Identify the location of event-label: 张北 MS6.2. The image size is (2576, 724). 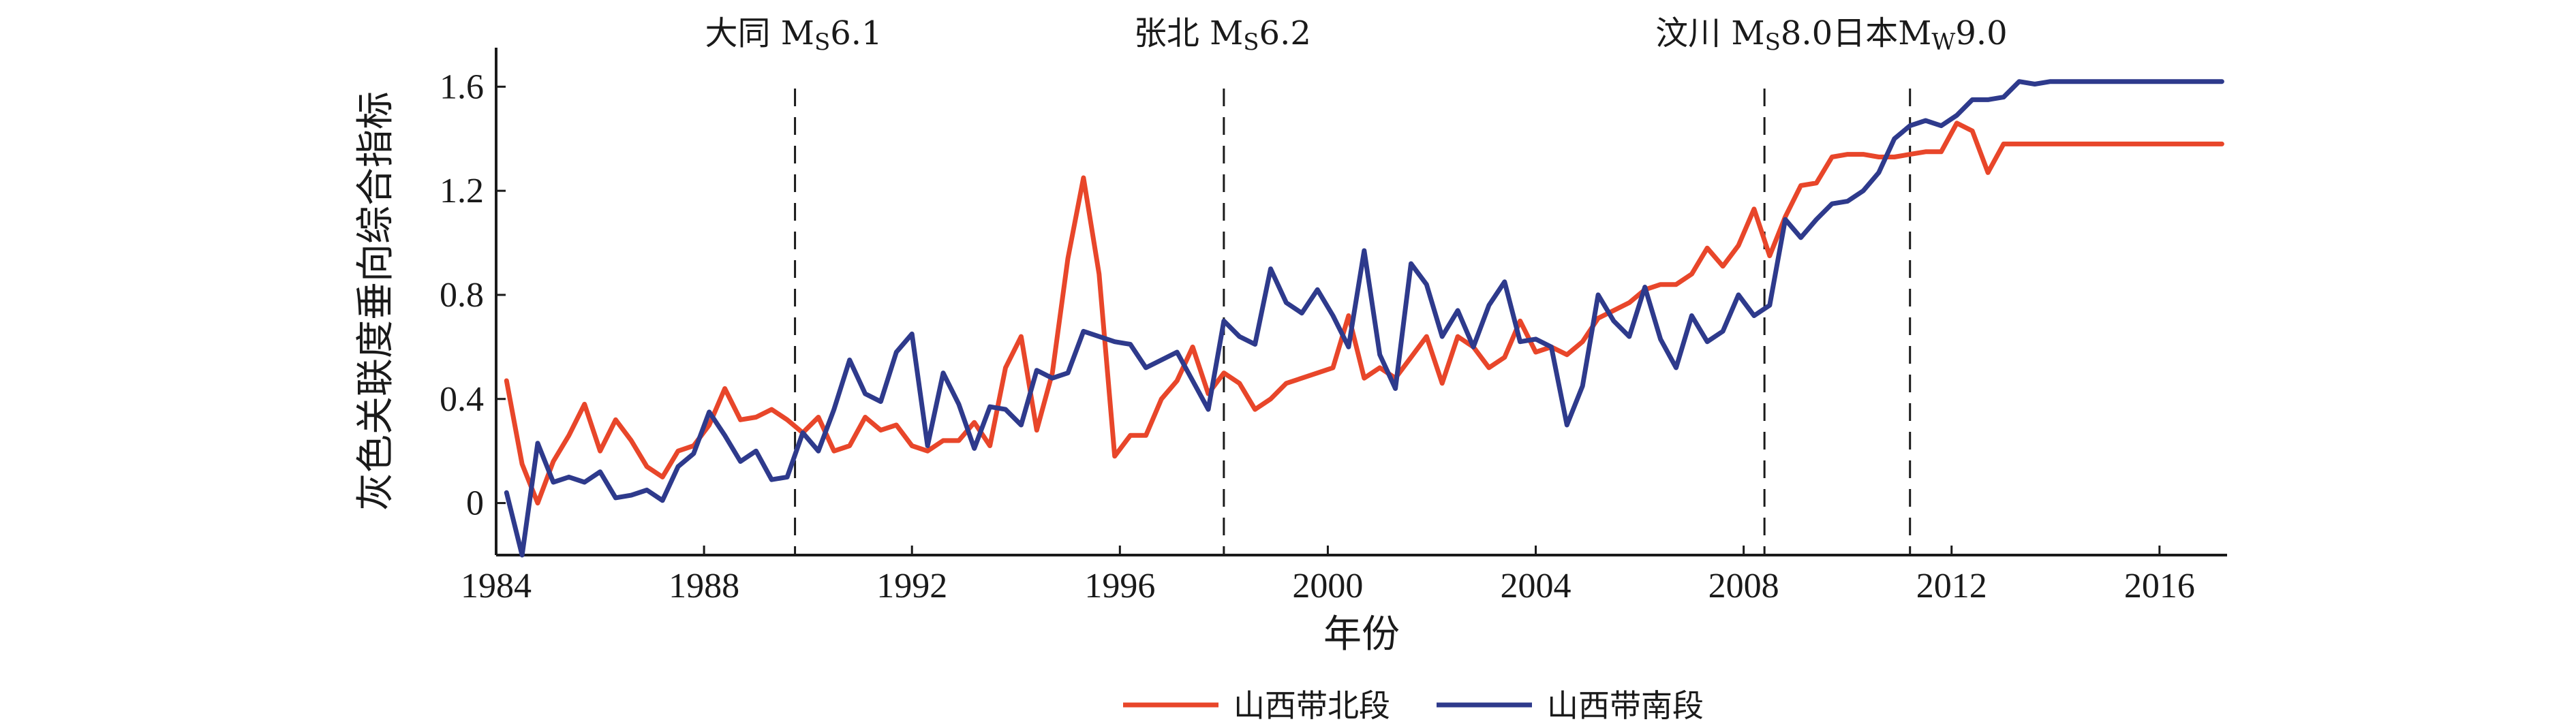
(1222, 35).